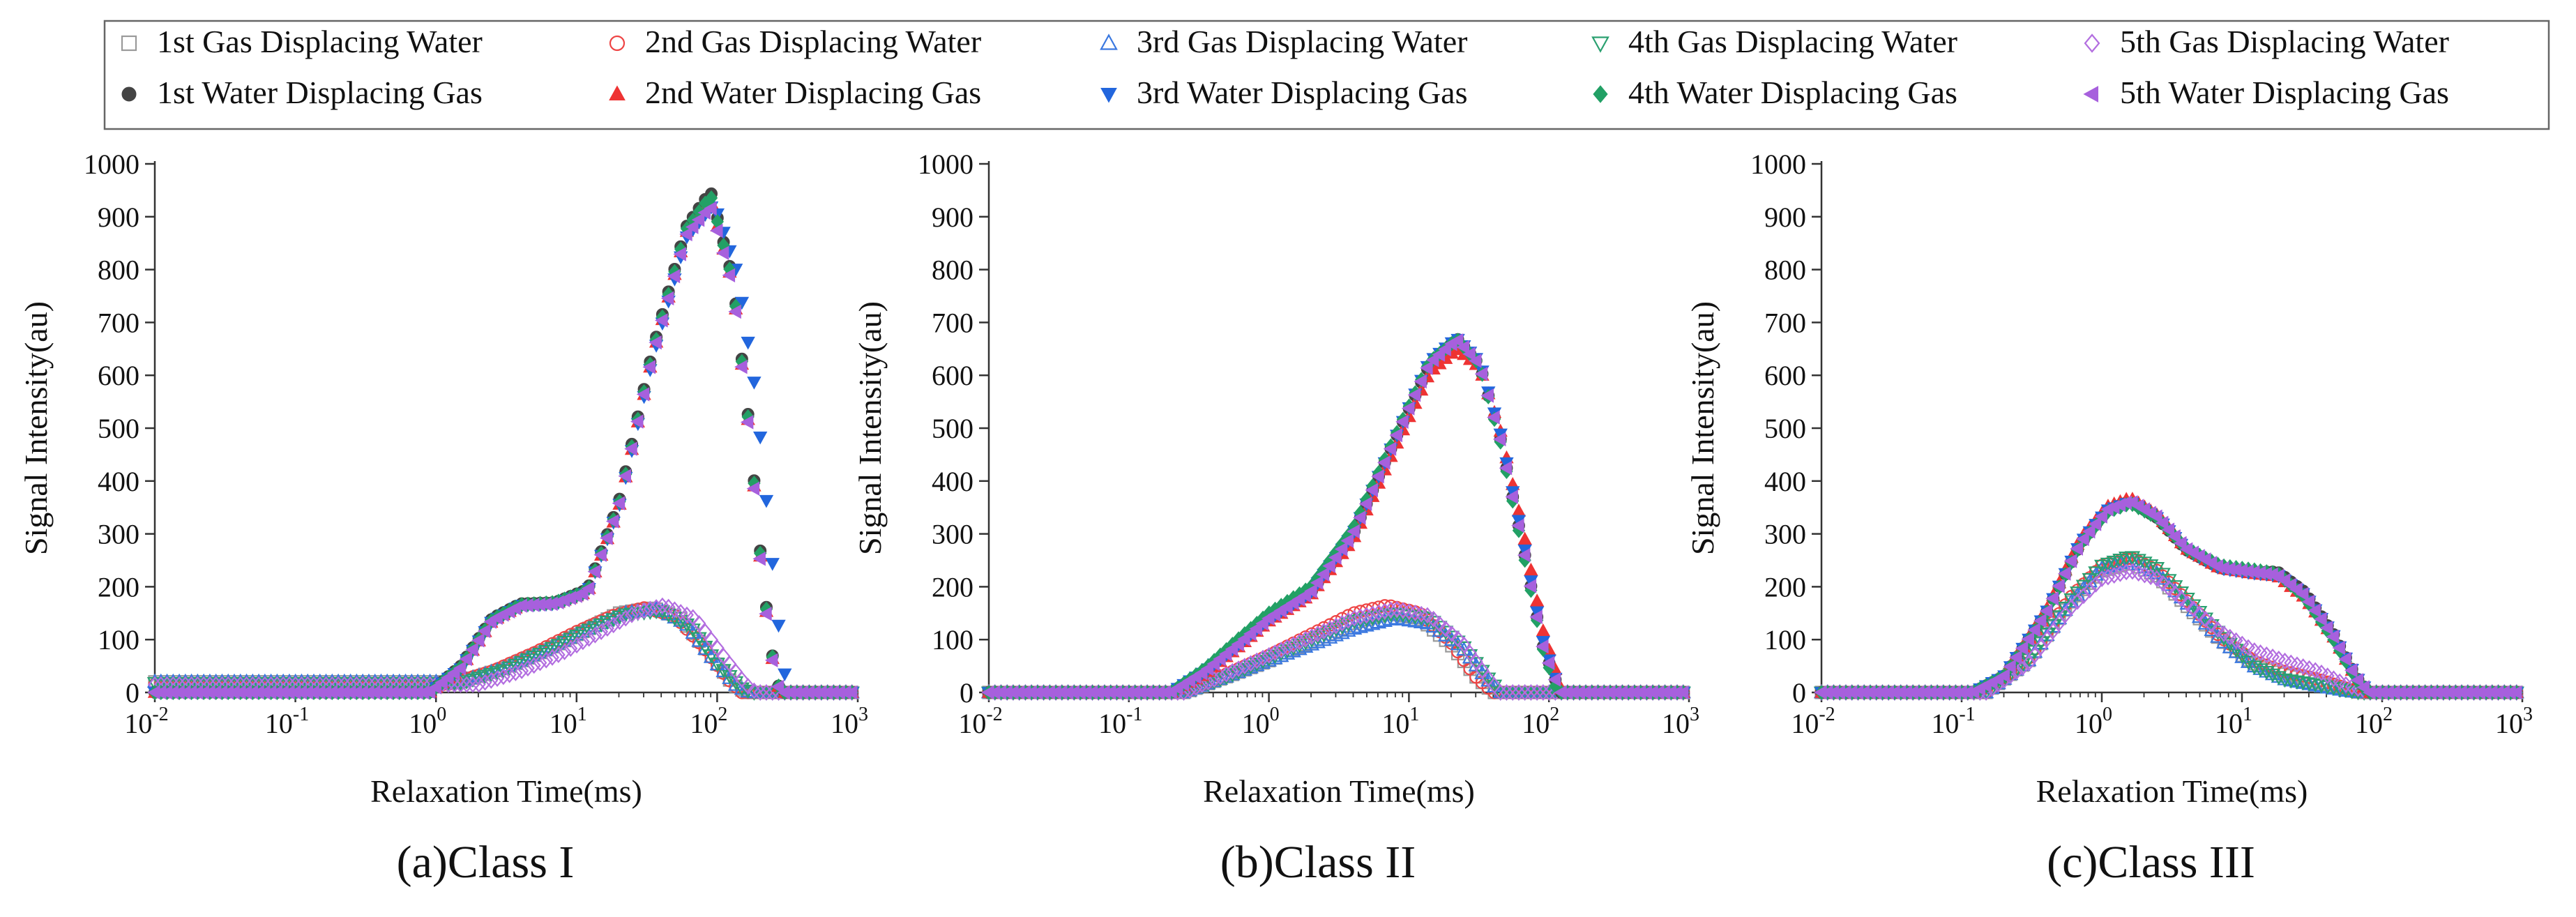 The image size is (2576, 917). Describe the element at coordinates (2092, 43) in the screenshot. I see `legend-marker` at that location.